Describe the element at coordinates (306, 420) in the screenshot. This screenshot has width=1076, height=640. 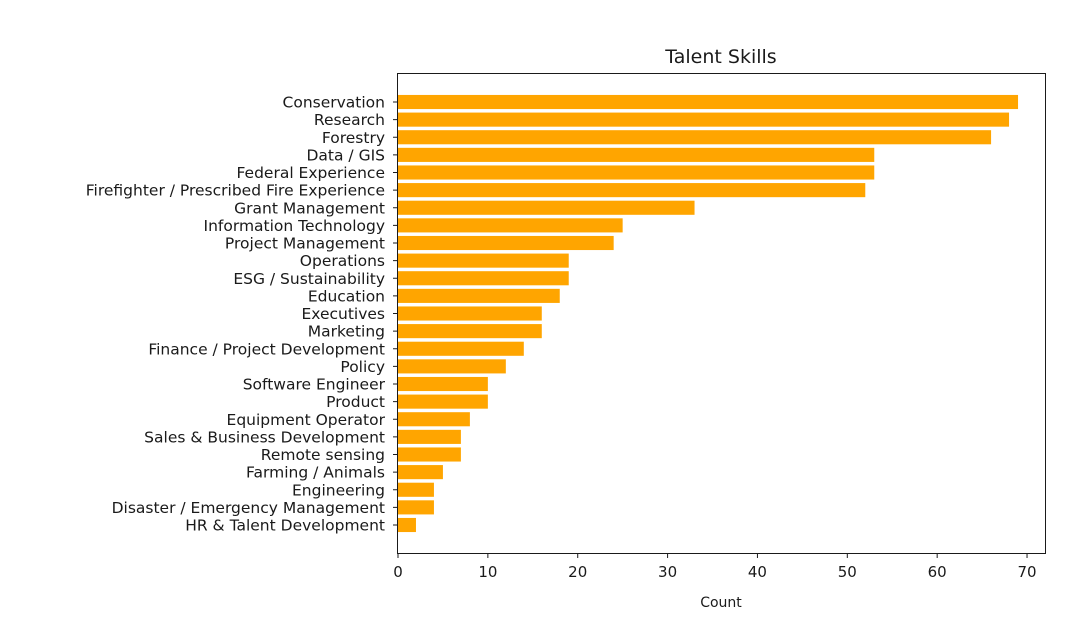
I see `category-label-equipment-operator: Equipment Operator` at that location.